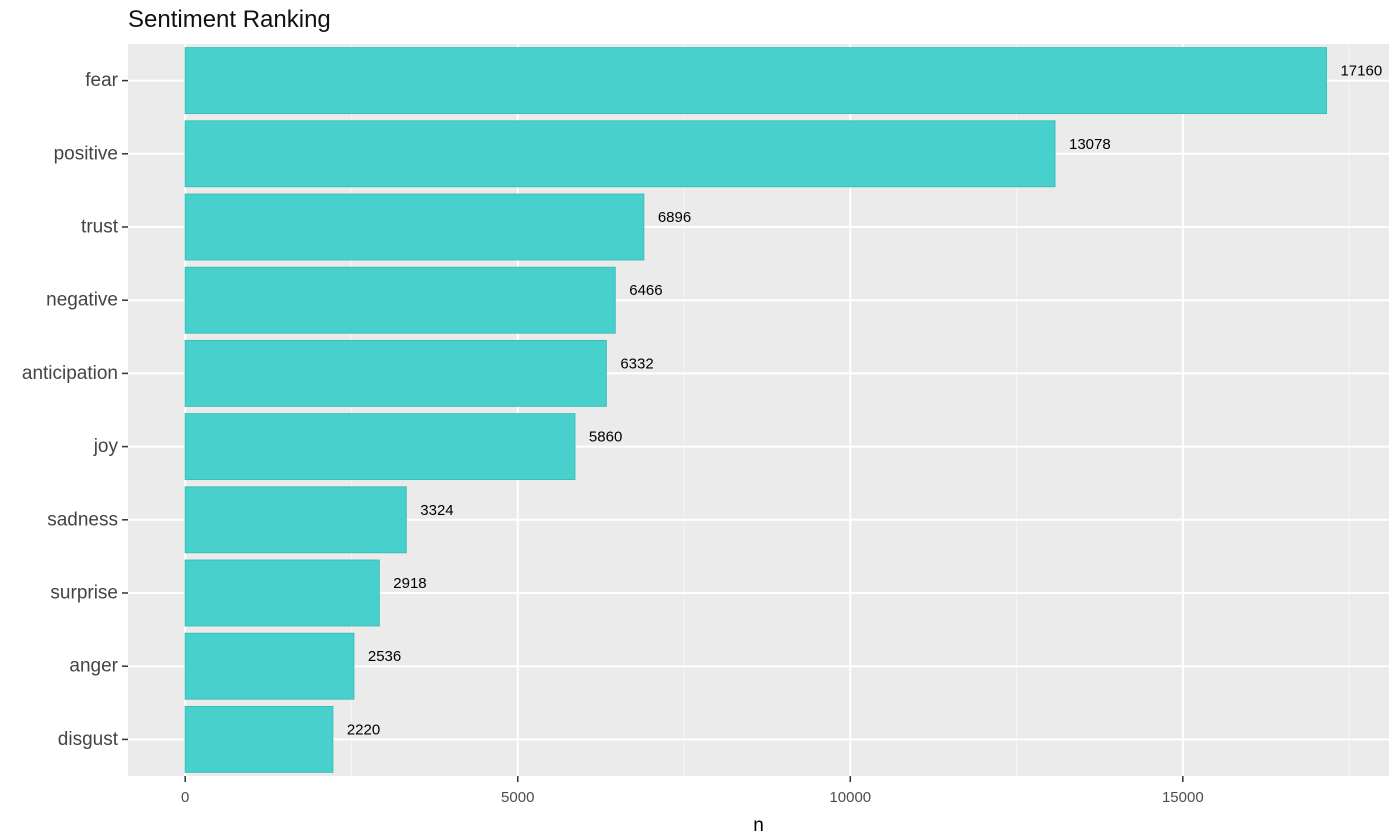 This screenshot has width=1400, height=840. Describe the element at coordinates (363, 729) in the screenshot. I see `bar-value-label-disgust: 2220` at that location.